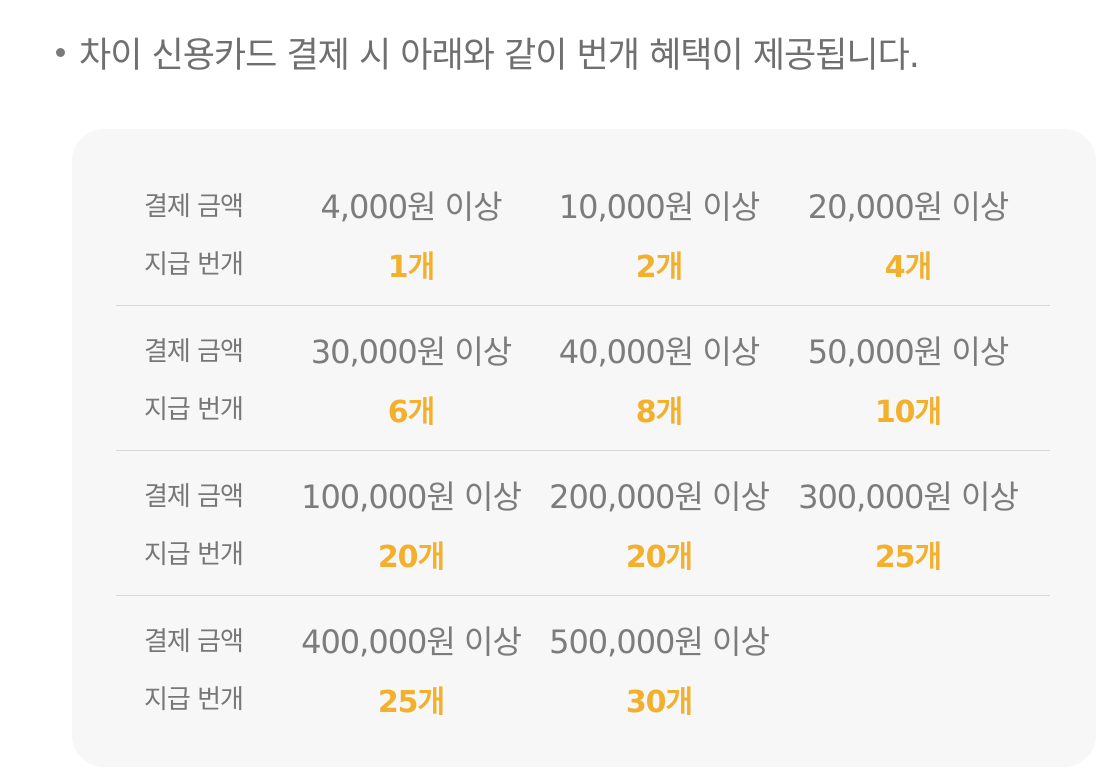  Describe the element at coordinates (908, 352) in the screenshot. I see `payment-amount: 50,000원 이상` at that location.